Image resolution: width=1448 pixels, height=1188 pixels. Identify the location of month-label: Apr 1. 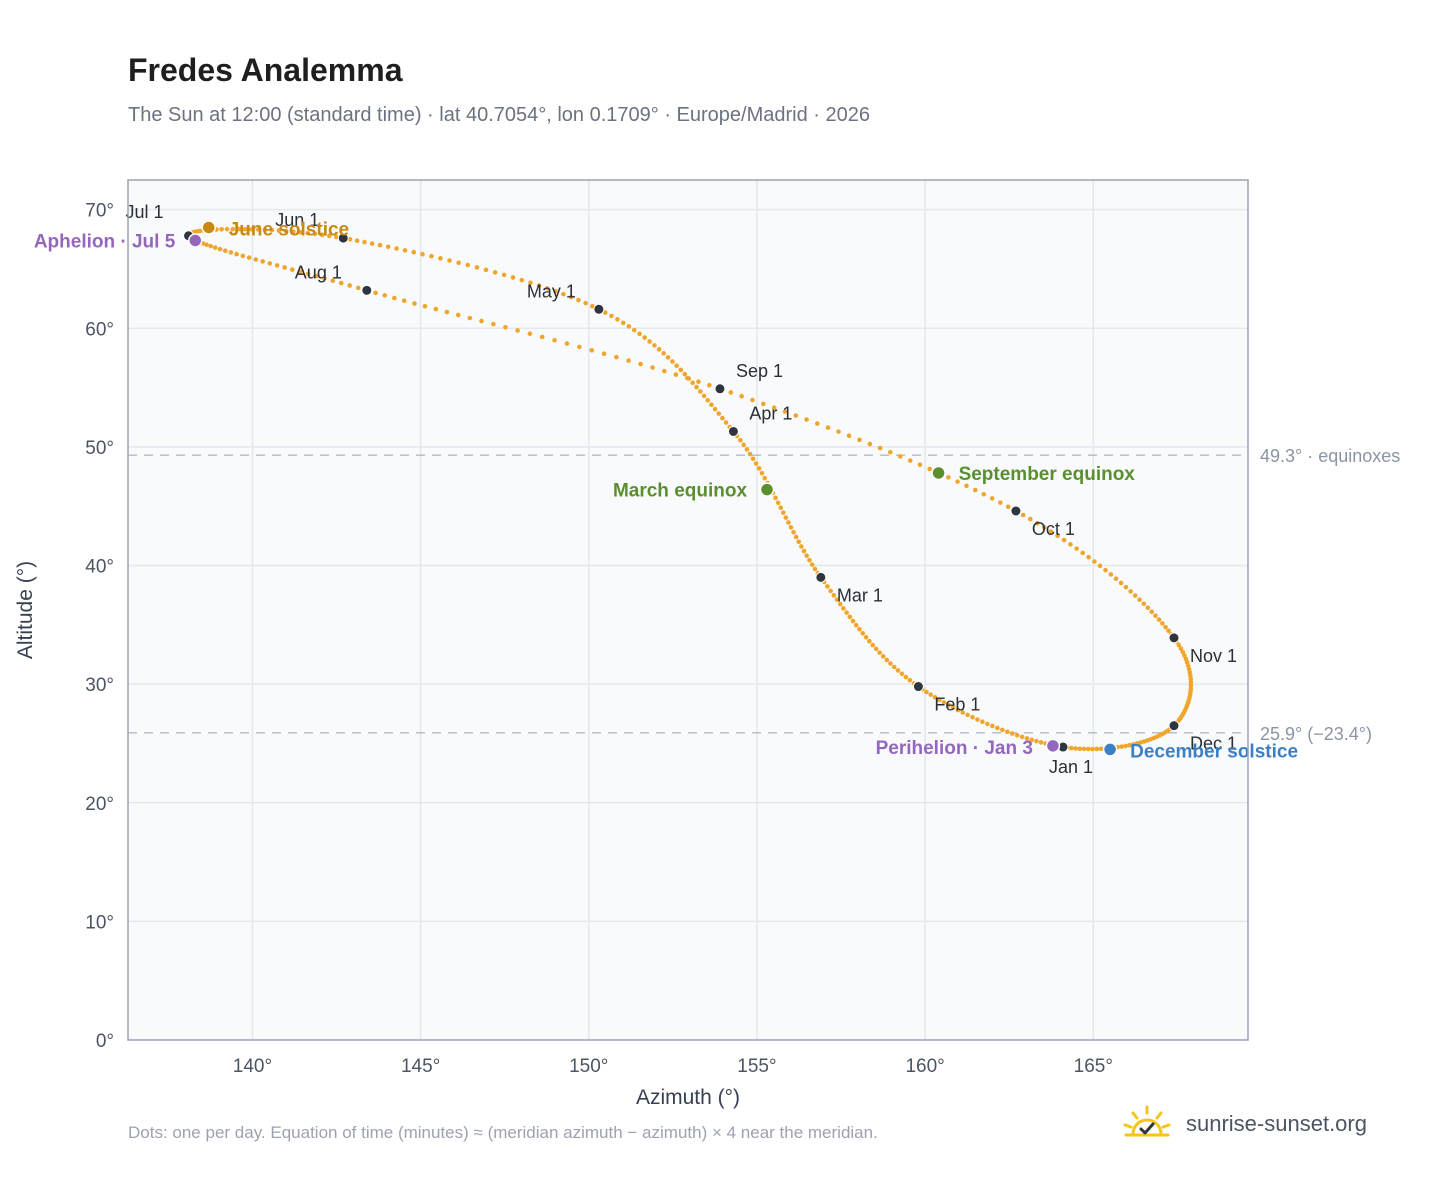
(770, 413).